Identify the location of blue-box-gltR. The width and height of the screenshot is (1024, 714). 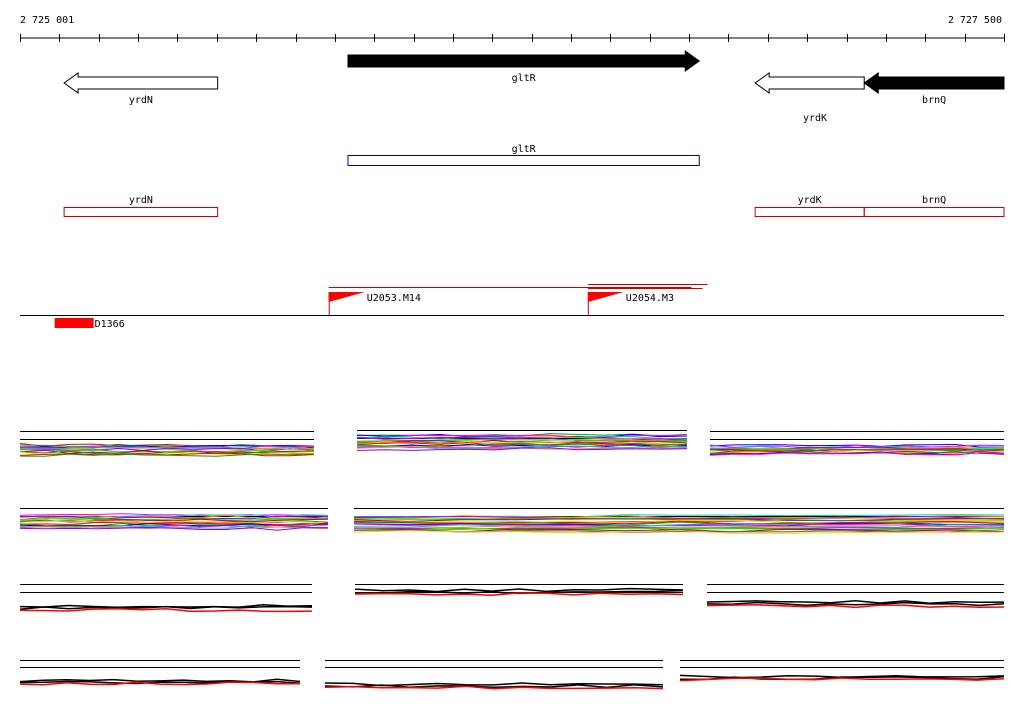
(523, 160).